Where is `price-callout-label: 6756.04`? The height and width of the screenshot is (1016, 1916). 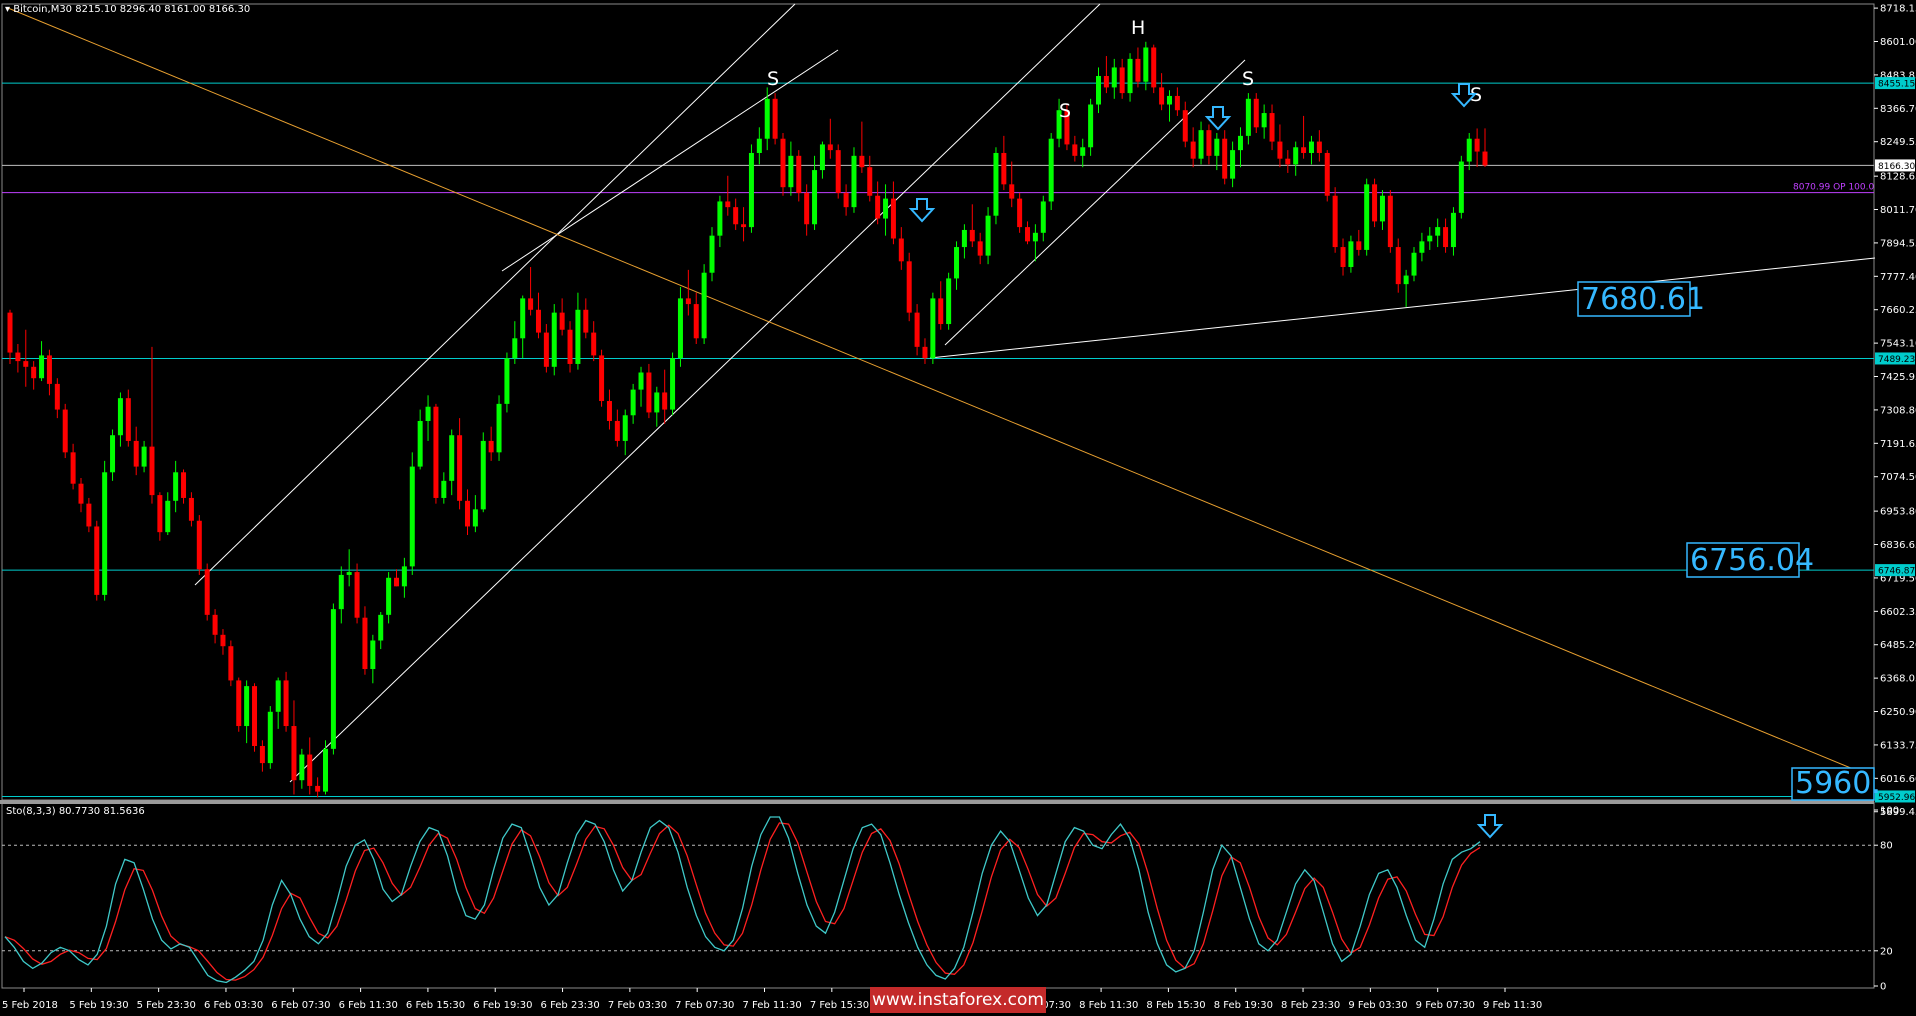
price-callout-label: 6756.04 is located at coordinates (1752, 560).